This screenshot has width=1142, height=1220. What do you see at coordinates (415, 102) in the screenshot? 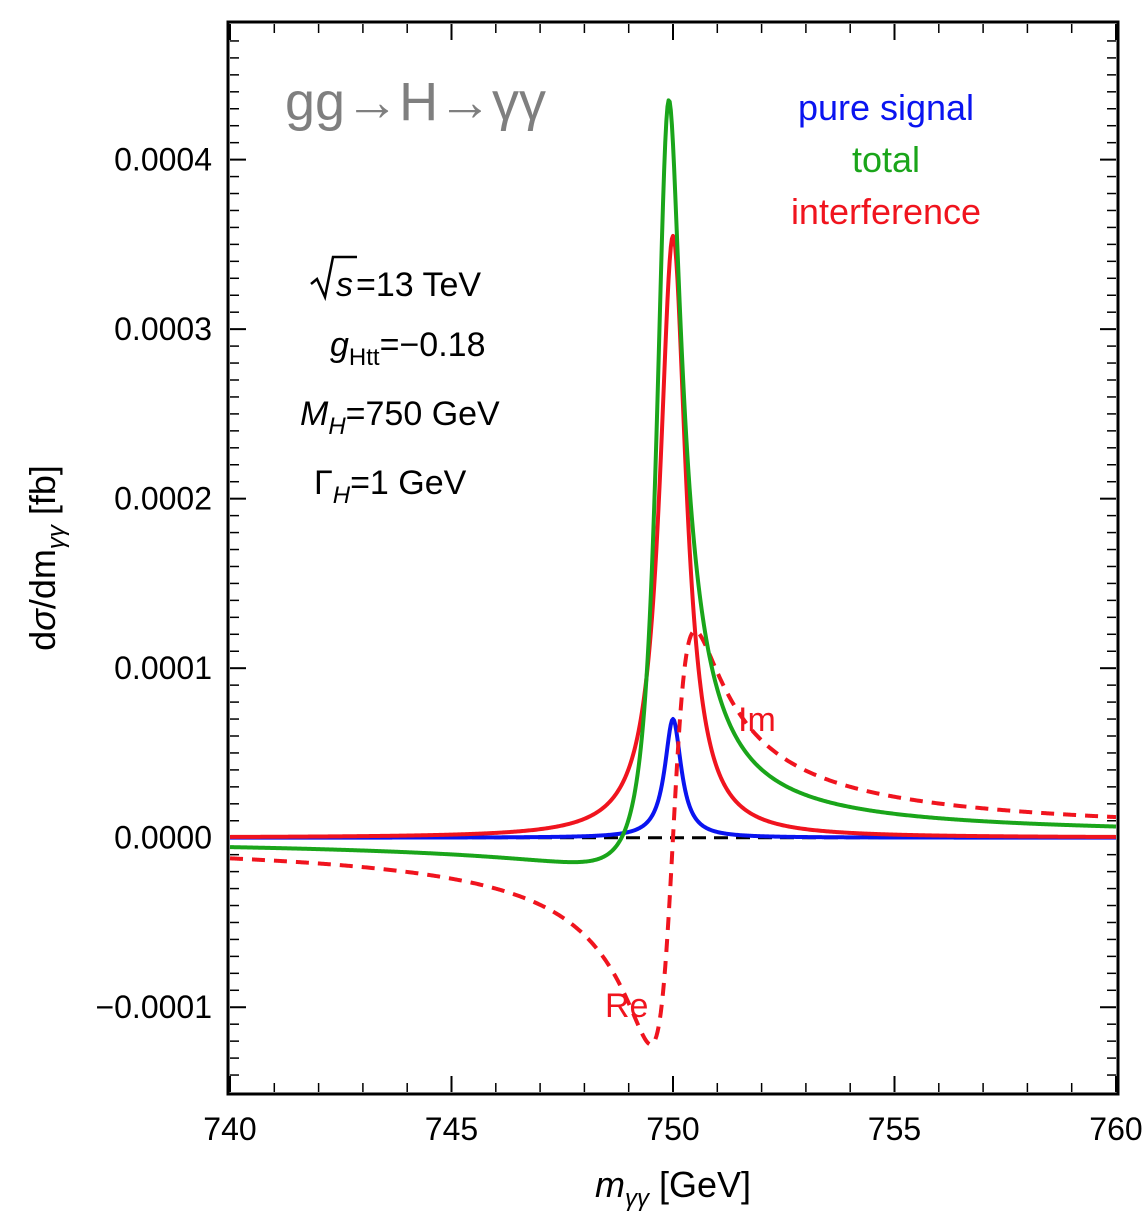
I see `process-title: gg→H→γγ` at bounding box center [415, 102].